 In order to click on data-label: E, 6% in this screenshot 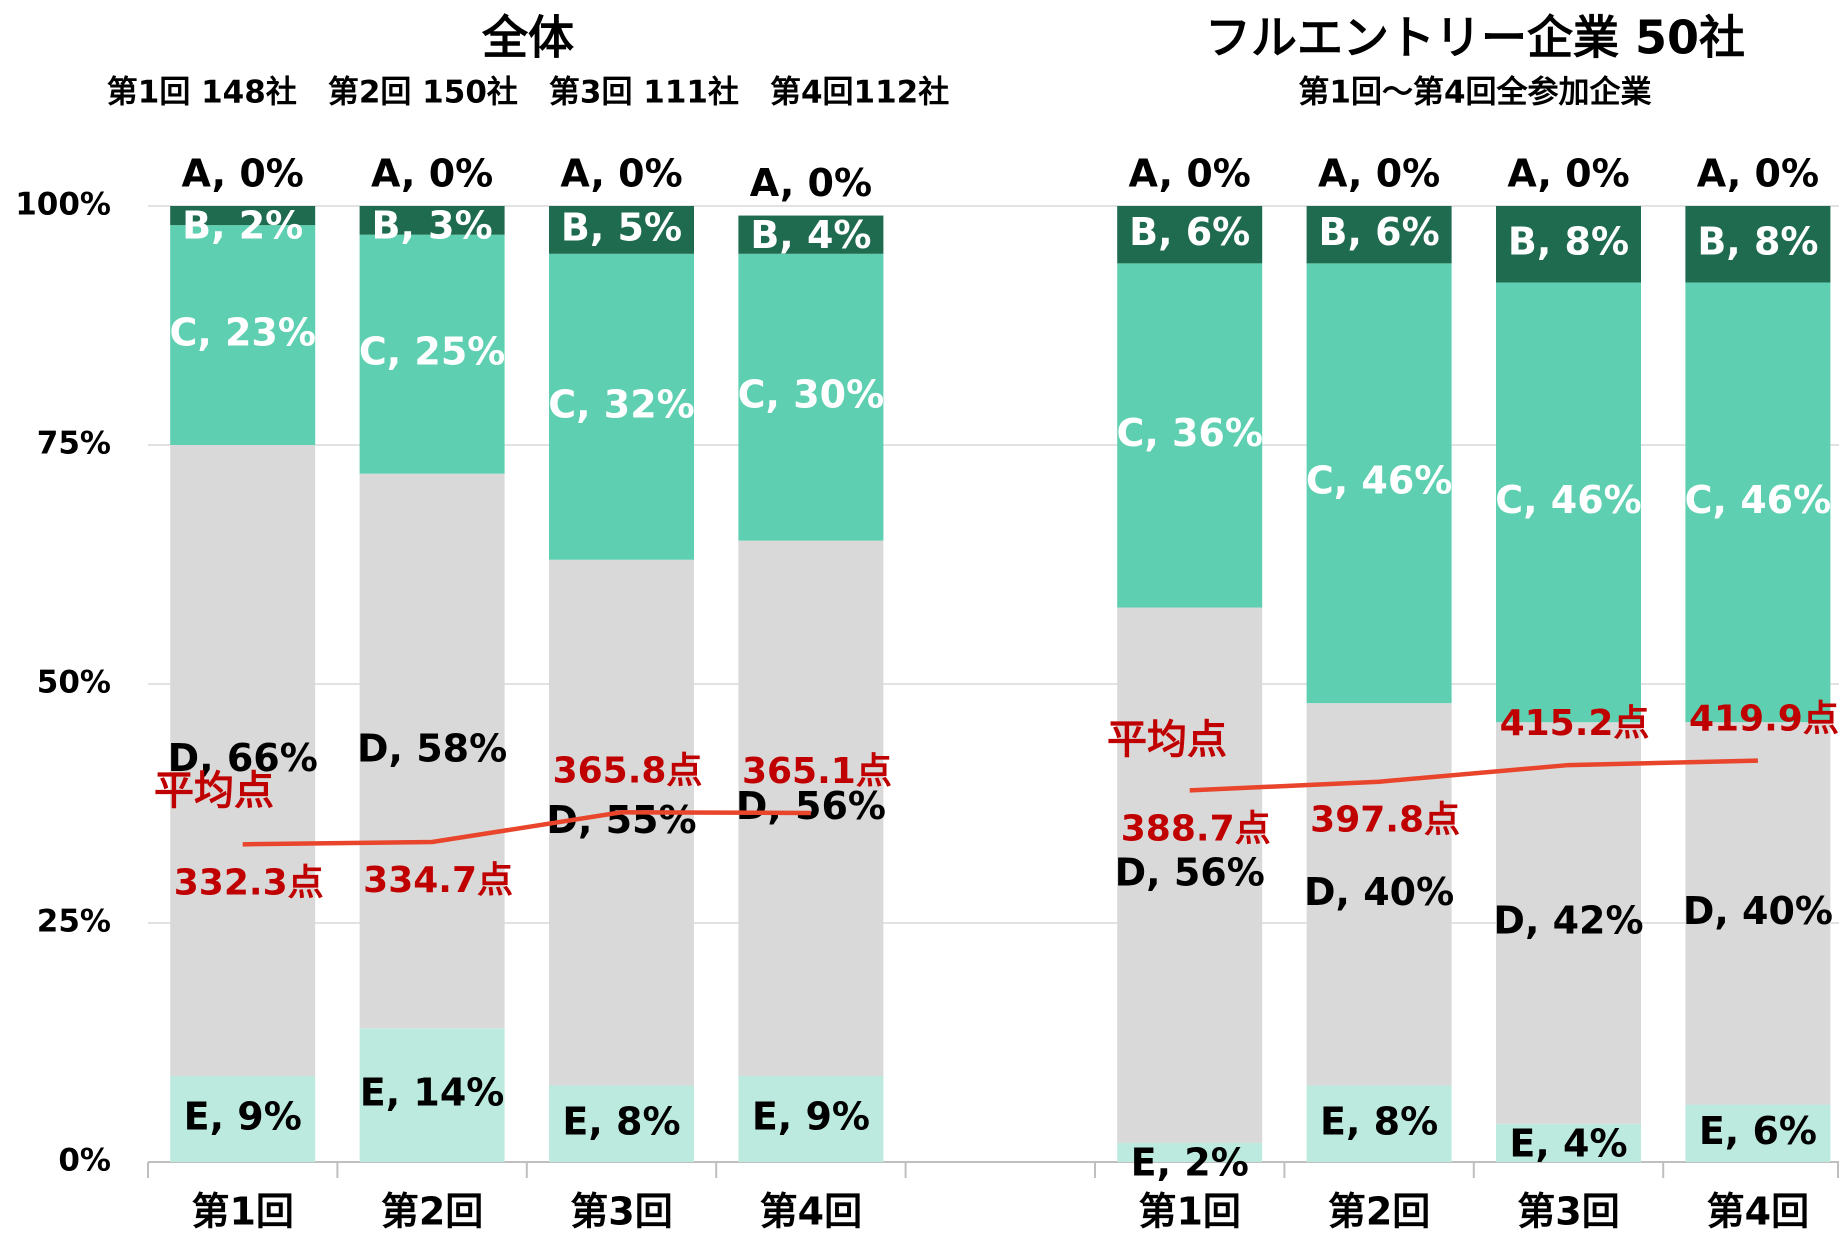, I will do `click(1758, 1131)`.